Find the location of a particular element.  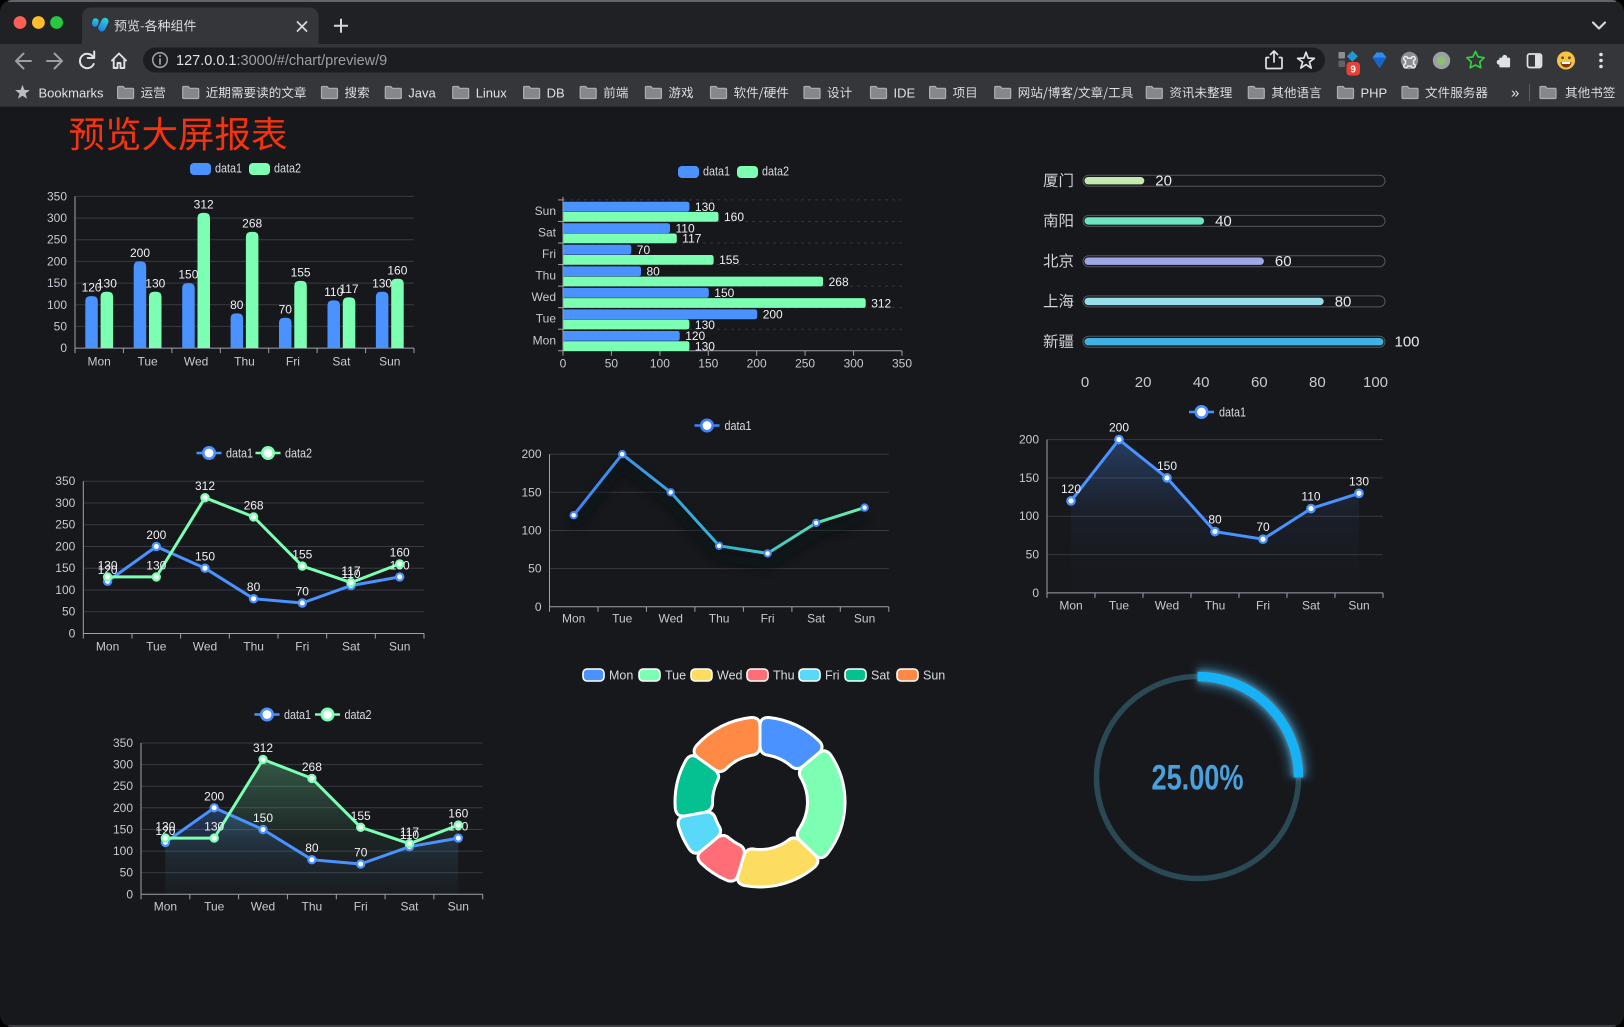

svg-text: 25.00% is located at coordinates (1198, 778).